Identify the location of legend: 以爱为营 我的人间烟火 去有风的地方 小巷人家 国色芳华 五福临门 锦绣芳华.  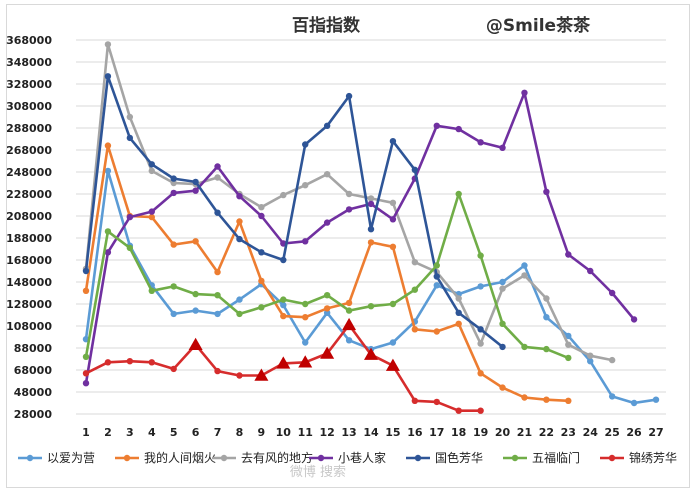
(347, 457).